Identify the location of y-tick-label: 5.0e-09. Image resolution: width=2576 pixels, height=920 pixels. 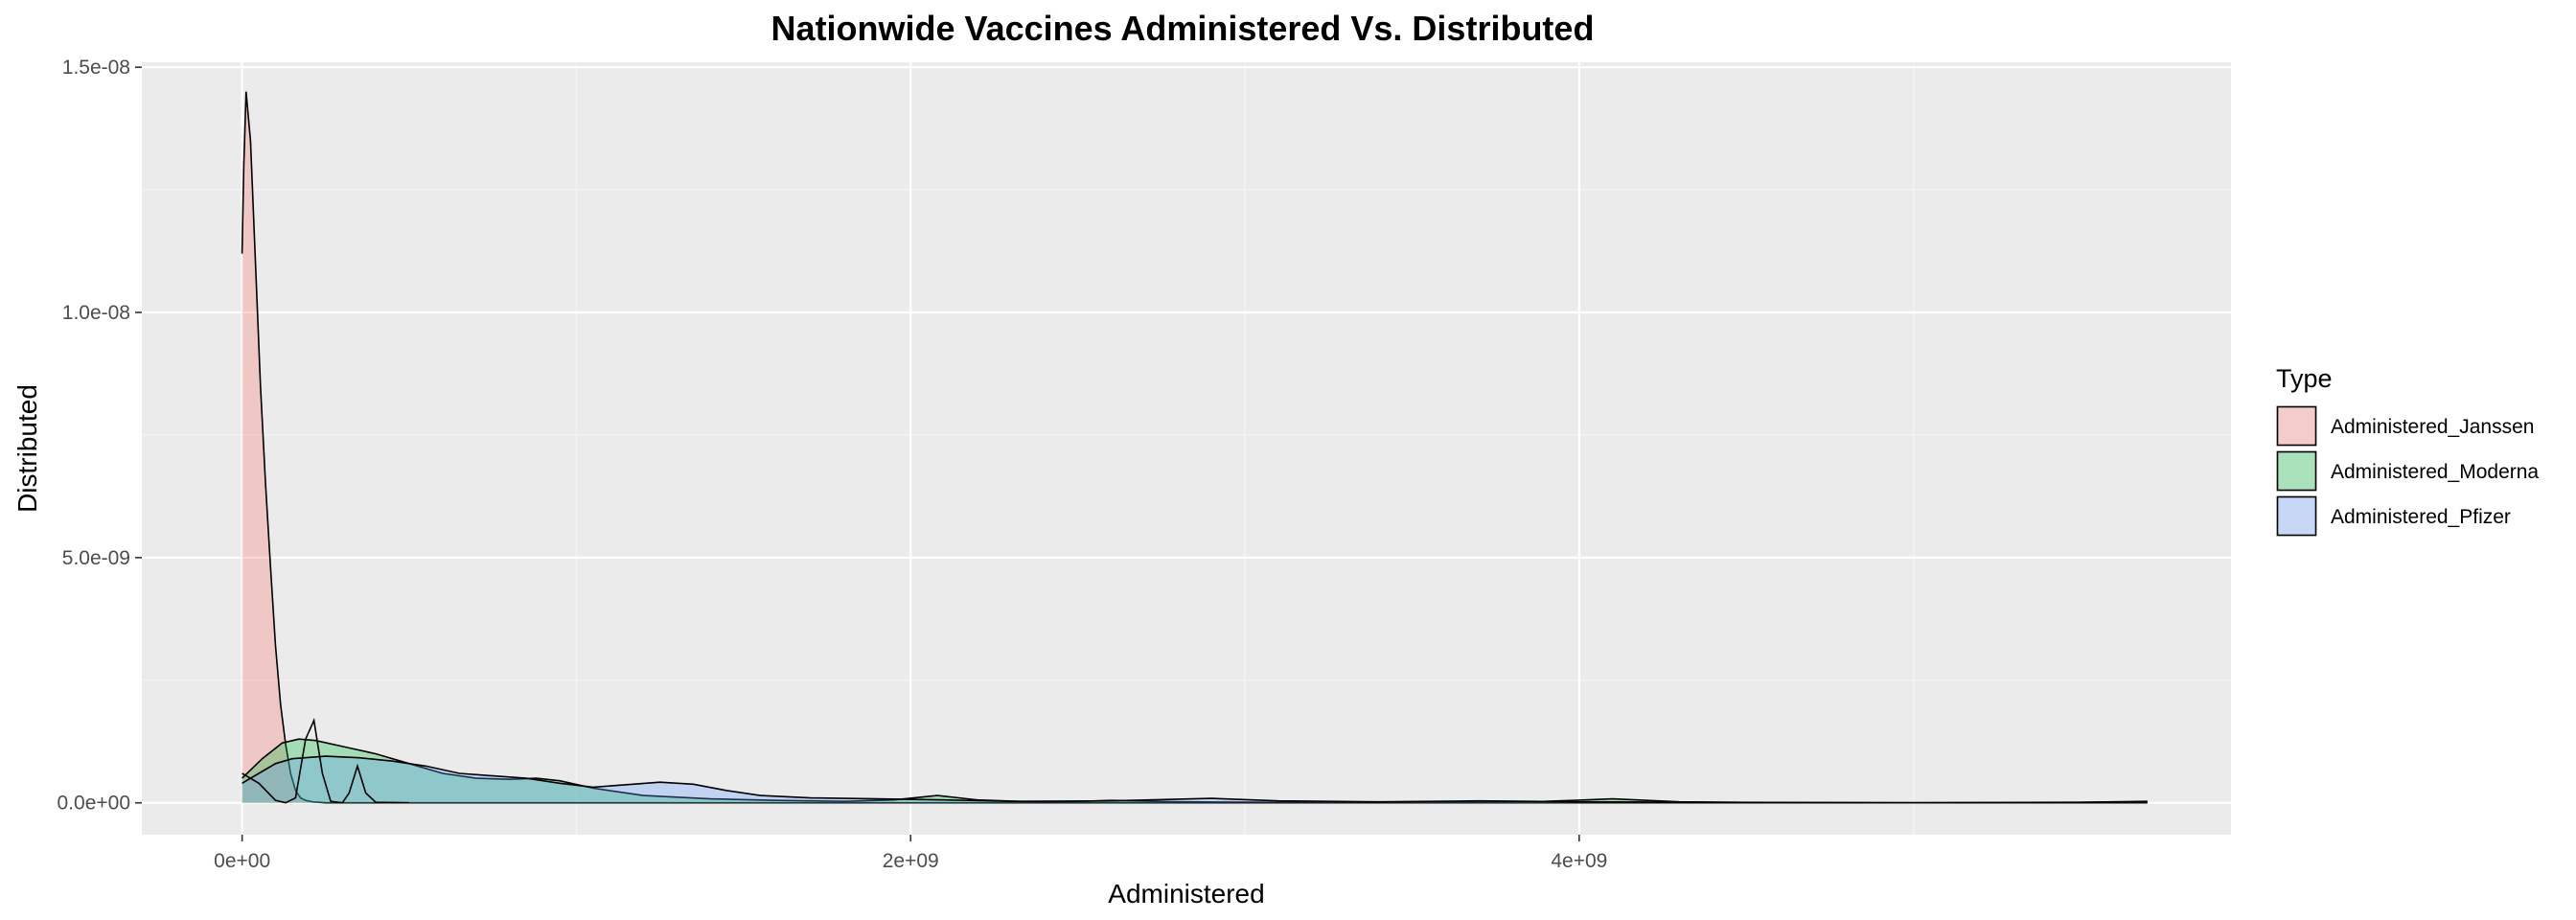
(96, 558).